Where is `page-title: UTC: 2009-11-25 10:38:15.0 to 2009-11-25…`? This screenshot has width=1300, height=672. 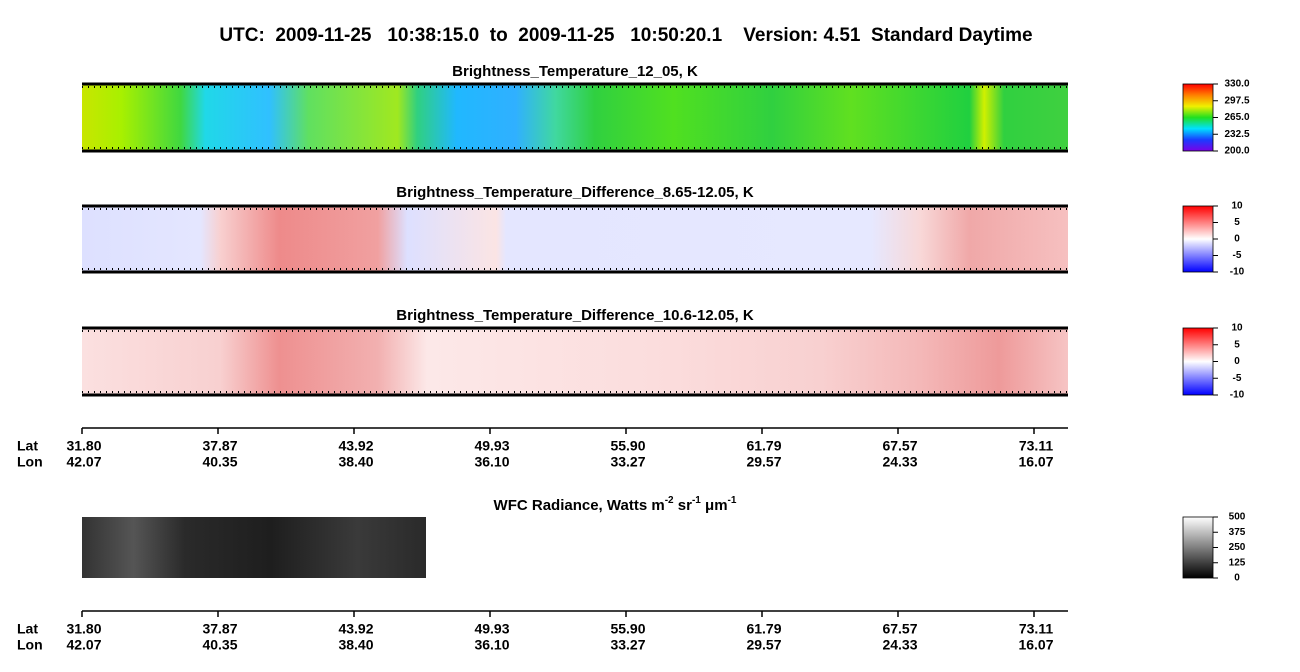 page-title: UTC: 2009-11-25 10:38:15.0 to 2009-11-25… is located at coordinates (625, 35).